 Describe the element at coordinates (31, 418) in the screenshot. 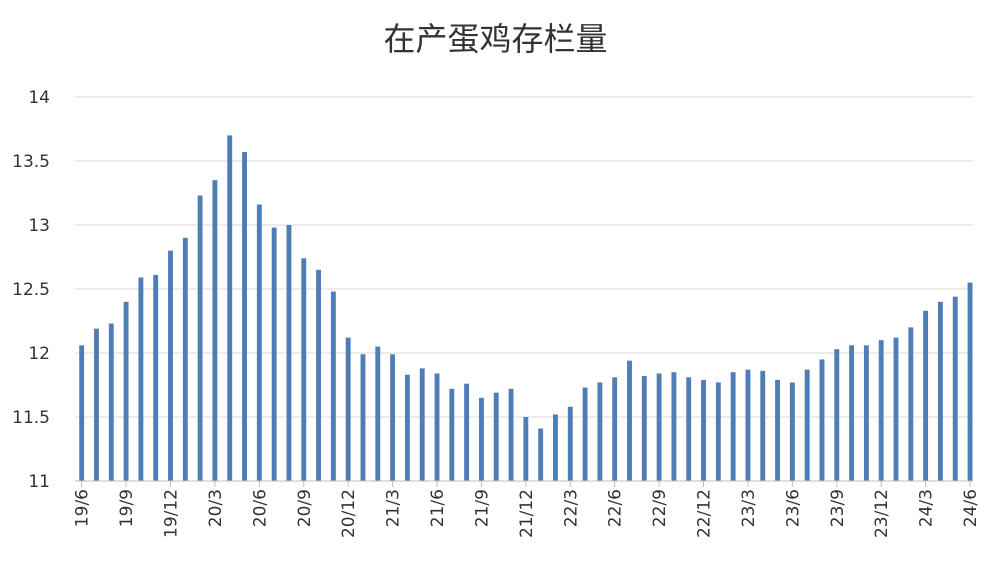

I see `y-tick-label: 11.5` at that location.